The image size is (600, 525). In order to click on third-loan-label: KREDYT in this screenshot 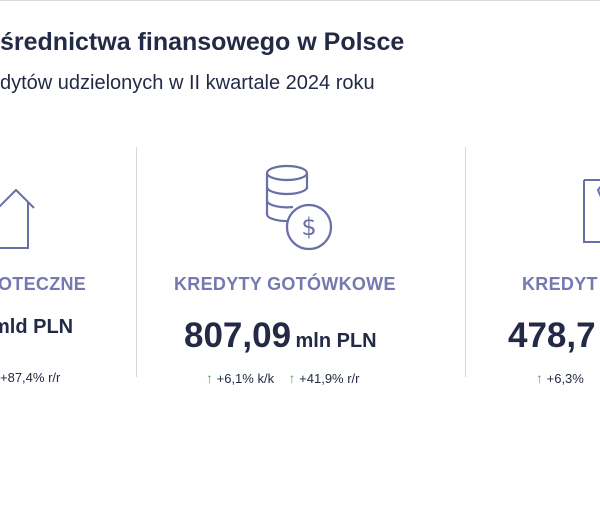, I will do `click(560, 284)`.